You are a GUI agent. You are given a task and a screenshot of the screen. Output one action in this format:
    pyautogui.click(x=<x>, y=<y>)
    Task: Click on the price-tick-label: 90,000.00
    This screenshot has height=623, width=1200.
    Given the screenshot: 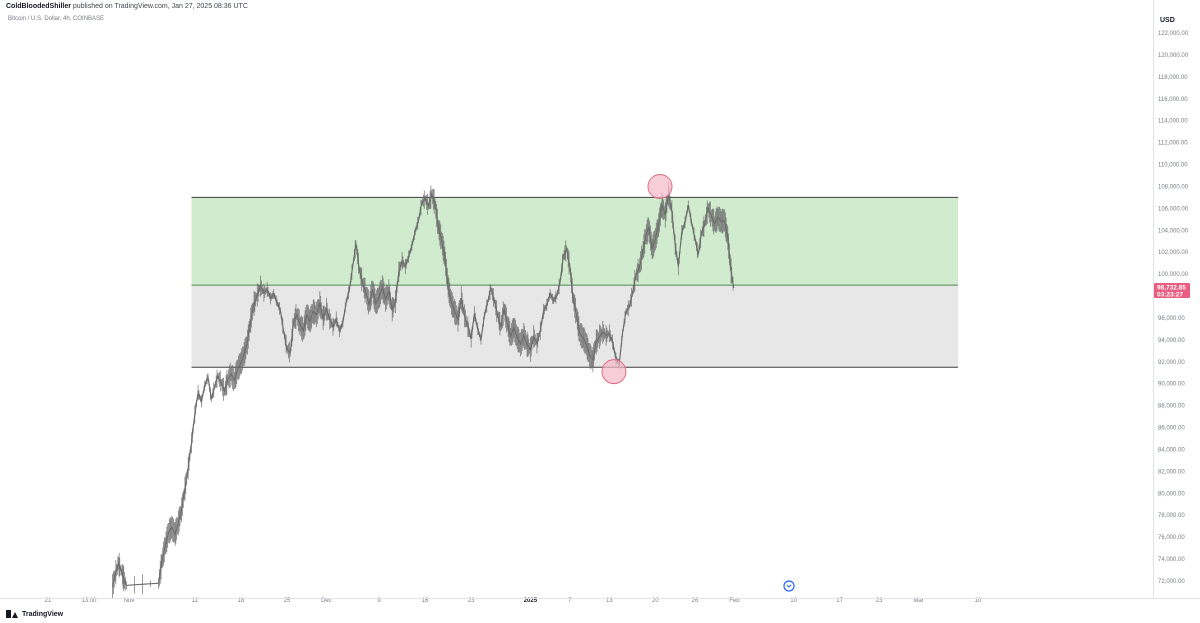 What is the action you would take?
    pyautogui.click(x=1171, y=385)
    